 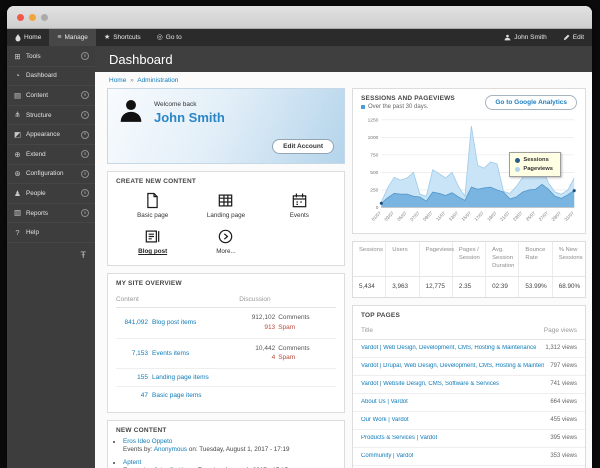 What do you see at coordinates (503, 286) in the screenshot?
I see `stat-value: 02:39` at bounding box center [503, 286].